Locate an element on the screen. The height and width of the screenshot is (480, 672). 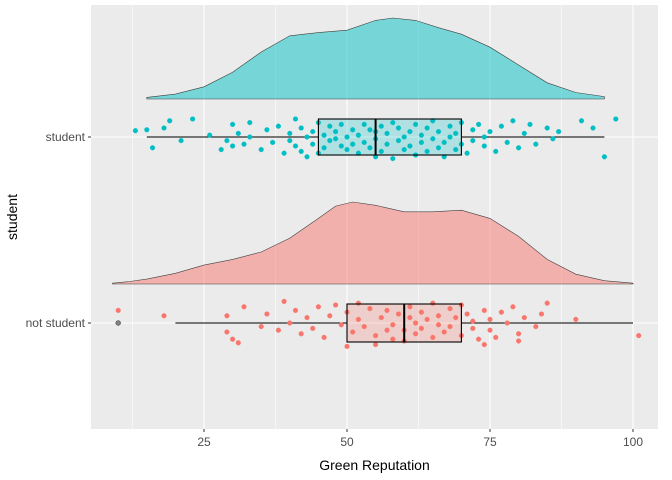
x-tick-label: 100 is located at coordinates (633, 442).